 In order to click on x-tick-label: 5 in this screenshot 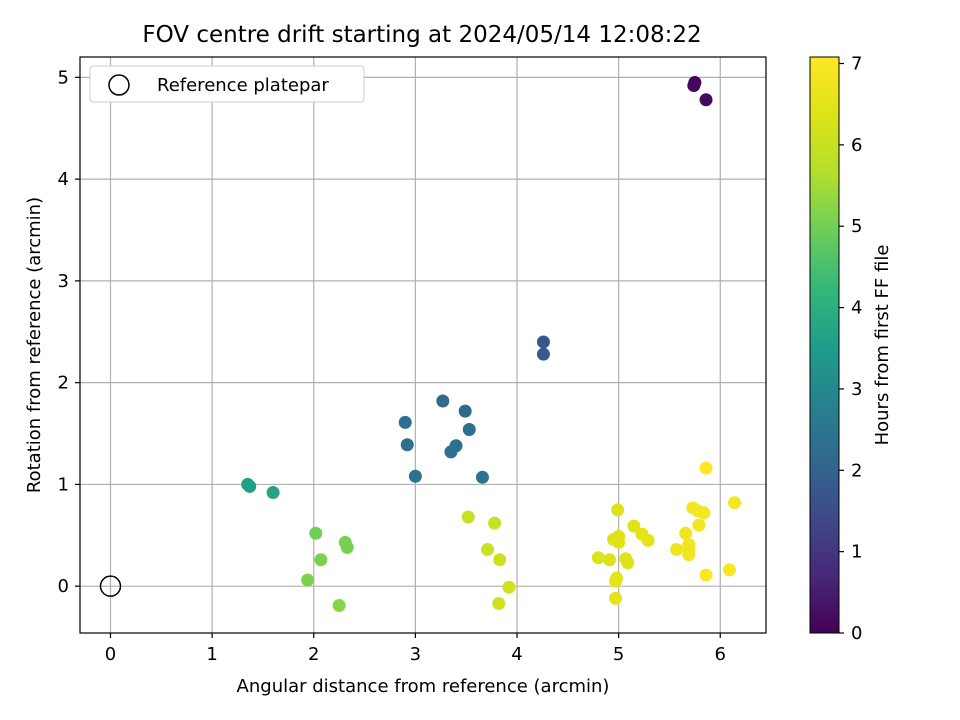, I will do `click(618, 654)`.